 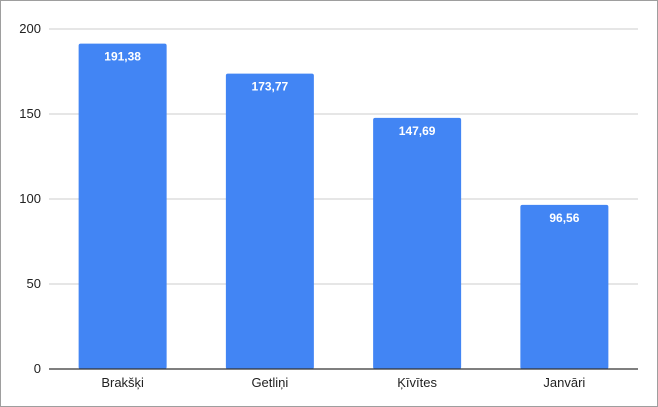 I want to click on data-label: 191,38, so click(x=122, y=57).